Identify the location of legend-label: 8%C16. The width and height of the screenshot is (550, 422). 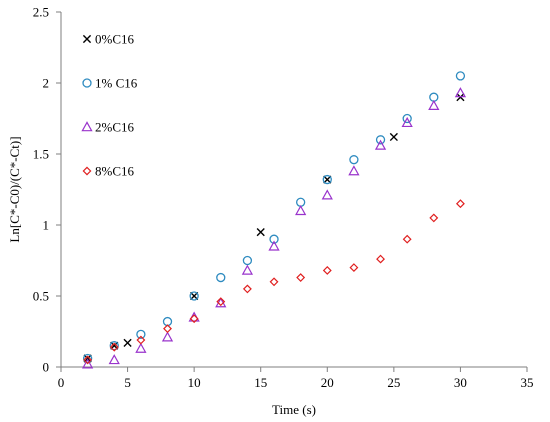
(115, 171).